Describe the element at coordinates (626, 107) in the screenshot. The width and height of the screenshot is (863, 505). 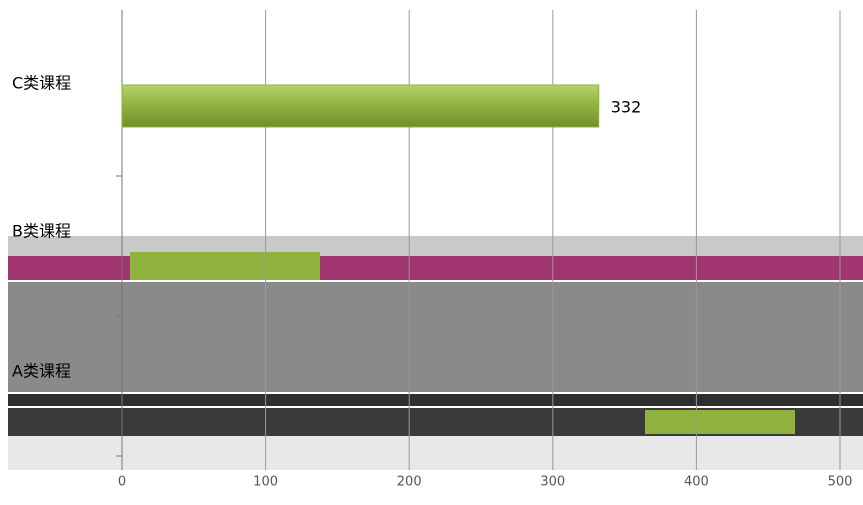
I see `value-label: 332` at that location.